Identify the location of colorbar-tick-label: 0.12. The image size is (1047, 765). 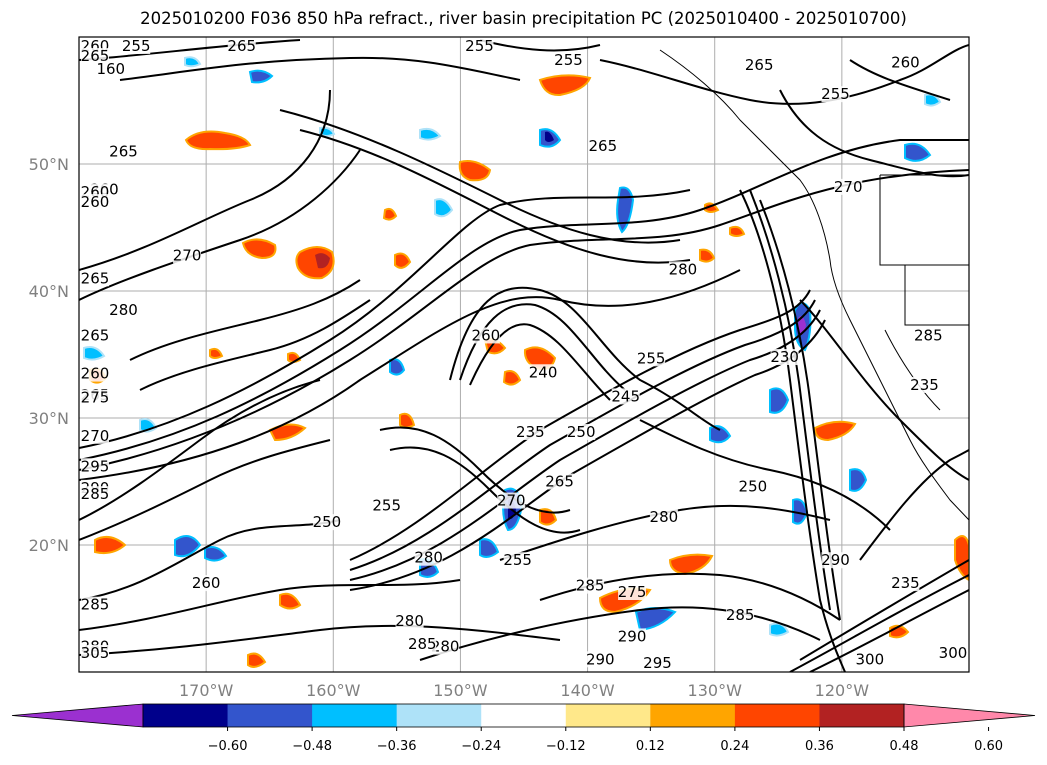
(650, 746).